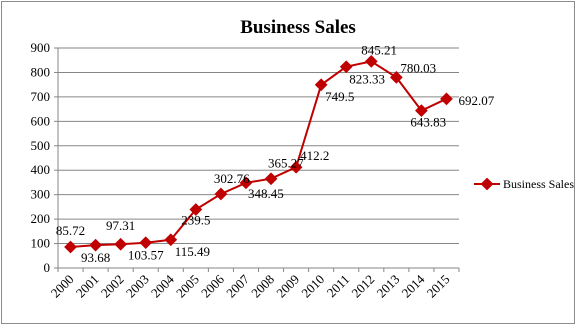 The height and width of the screenshot is (327, 578). Describe the element at coordinates (162, 285) in the screenshot. I see `x-tick-label: 2004` at that location.